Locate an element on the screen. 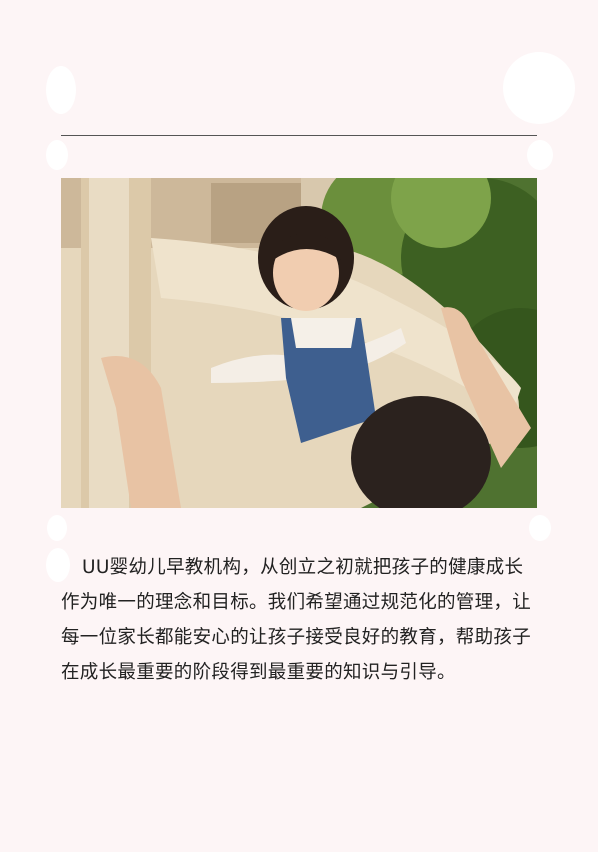  decor-blob-low-left is located at coordinates (57, 528).